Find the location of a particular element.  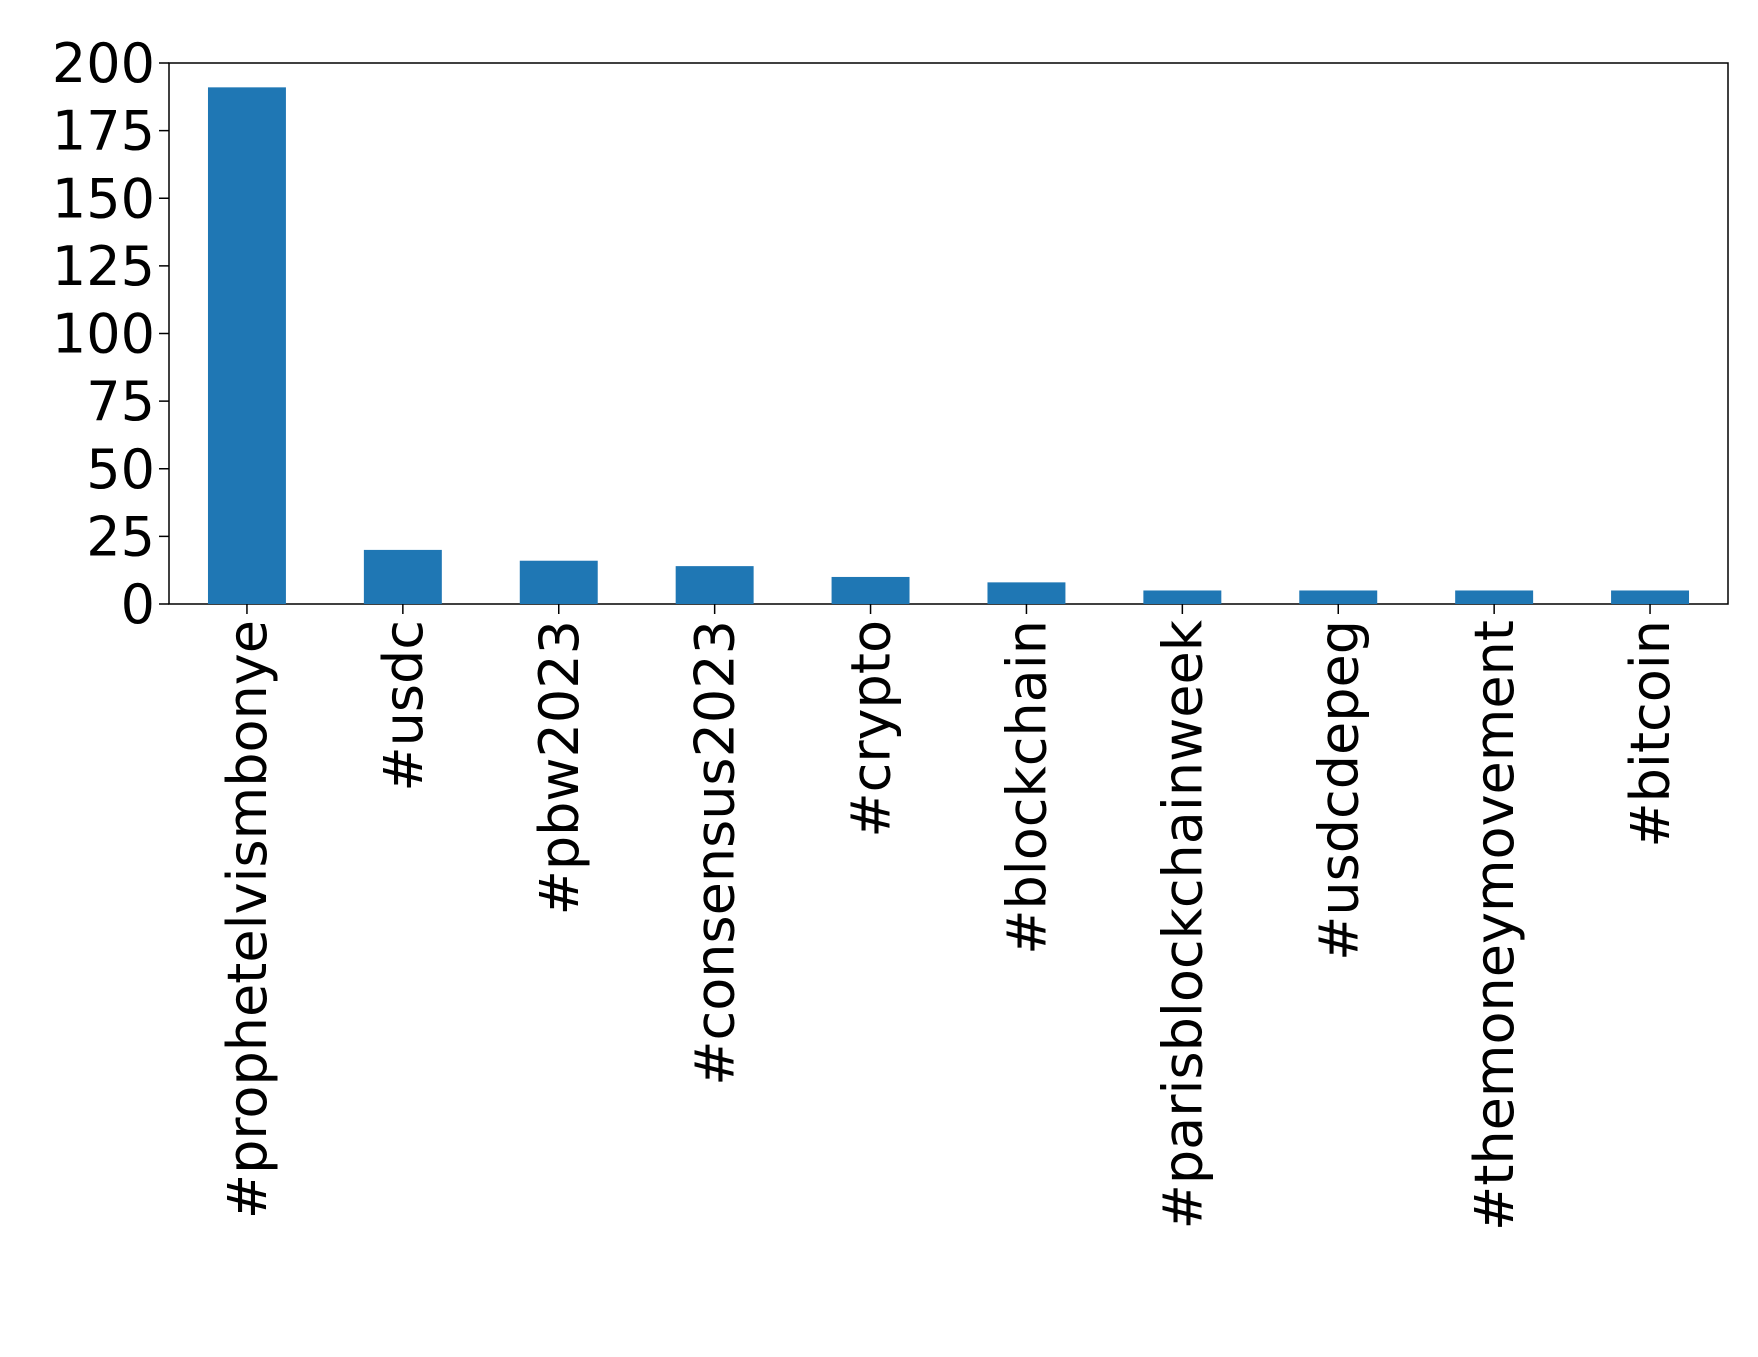

y-tick-label: 125 is located at coordinates (103, 266).